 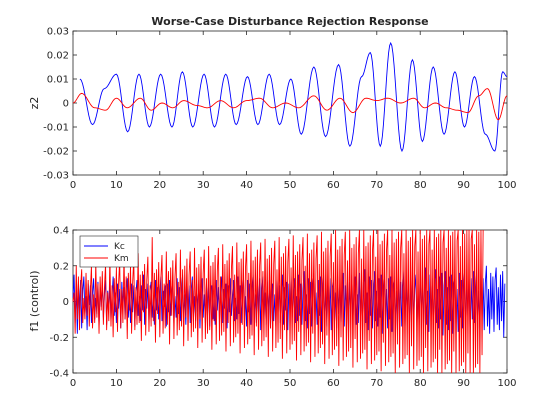 What do you see at coordinates (333, 383) in the screenshot?
I see `x-tick-label-bottom-6: 60` at bounding box center [333, 383].